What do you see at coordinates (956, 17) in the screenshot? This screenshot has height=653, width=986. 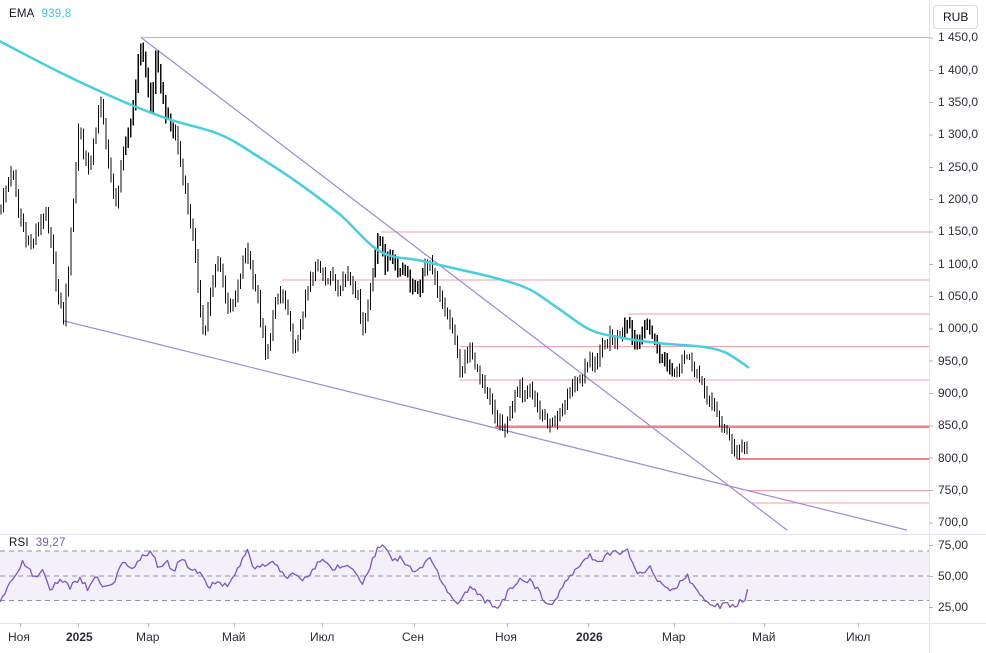 I see `currency-button: RUB` at bounding box center [956, 17].